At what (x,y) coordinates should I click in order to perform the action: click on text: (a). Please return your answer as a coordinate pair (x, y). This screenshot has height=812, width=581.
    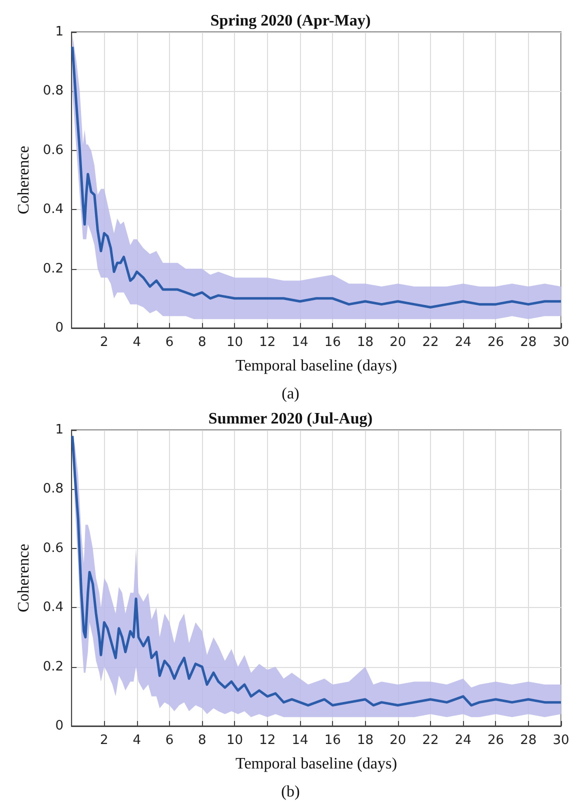
    Looking at the image, I should click on (291, 394).